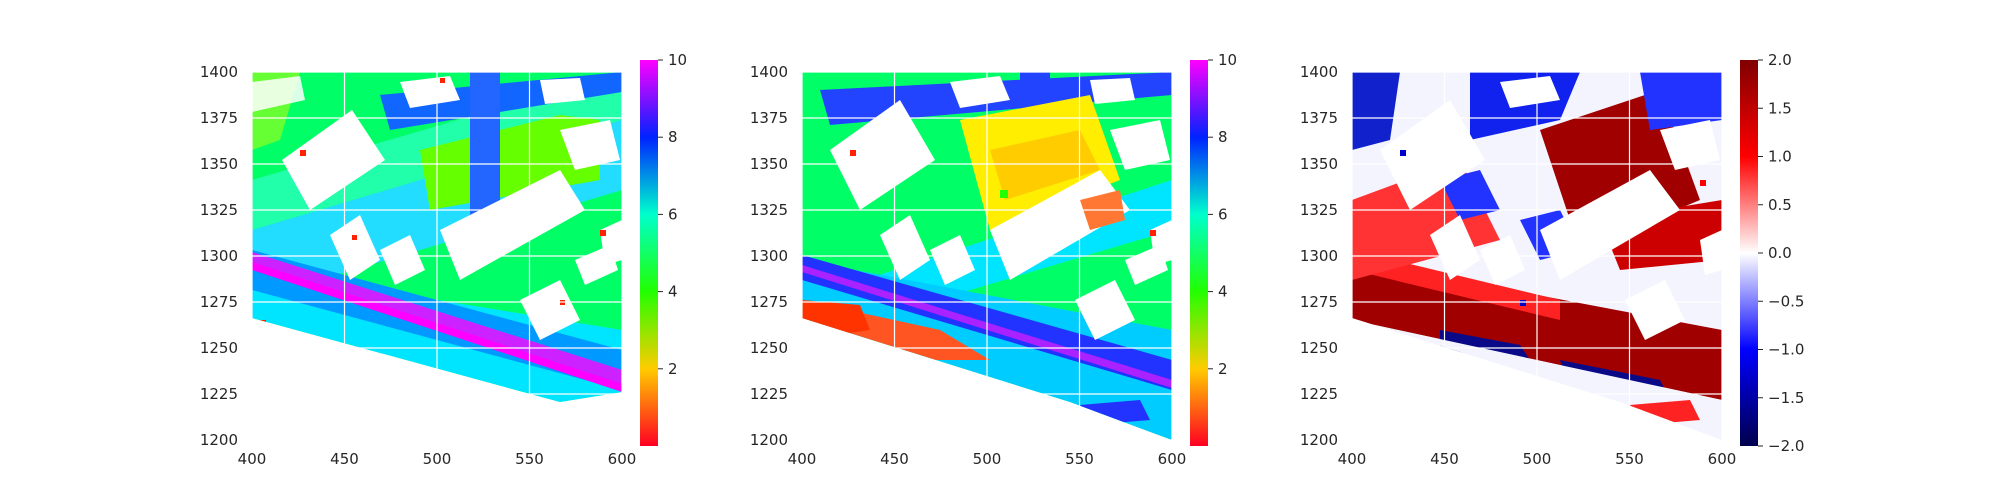 This screenshot has height=500, width=2000. I want to click on x-axis-3: 400 450 500 550 600, so click(1537, 459).